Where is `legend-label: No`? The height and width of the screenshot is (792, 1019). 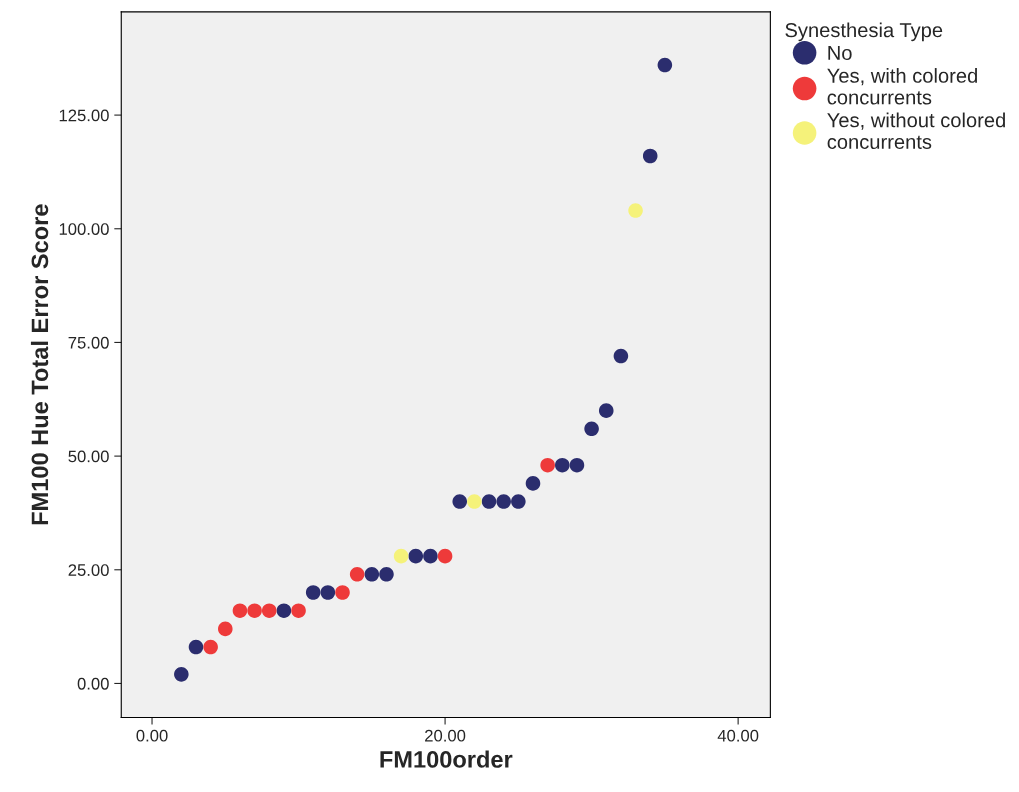 legend-label: No is located at coordinates (840, 53).